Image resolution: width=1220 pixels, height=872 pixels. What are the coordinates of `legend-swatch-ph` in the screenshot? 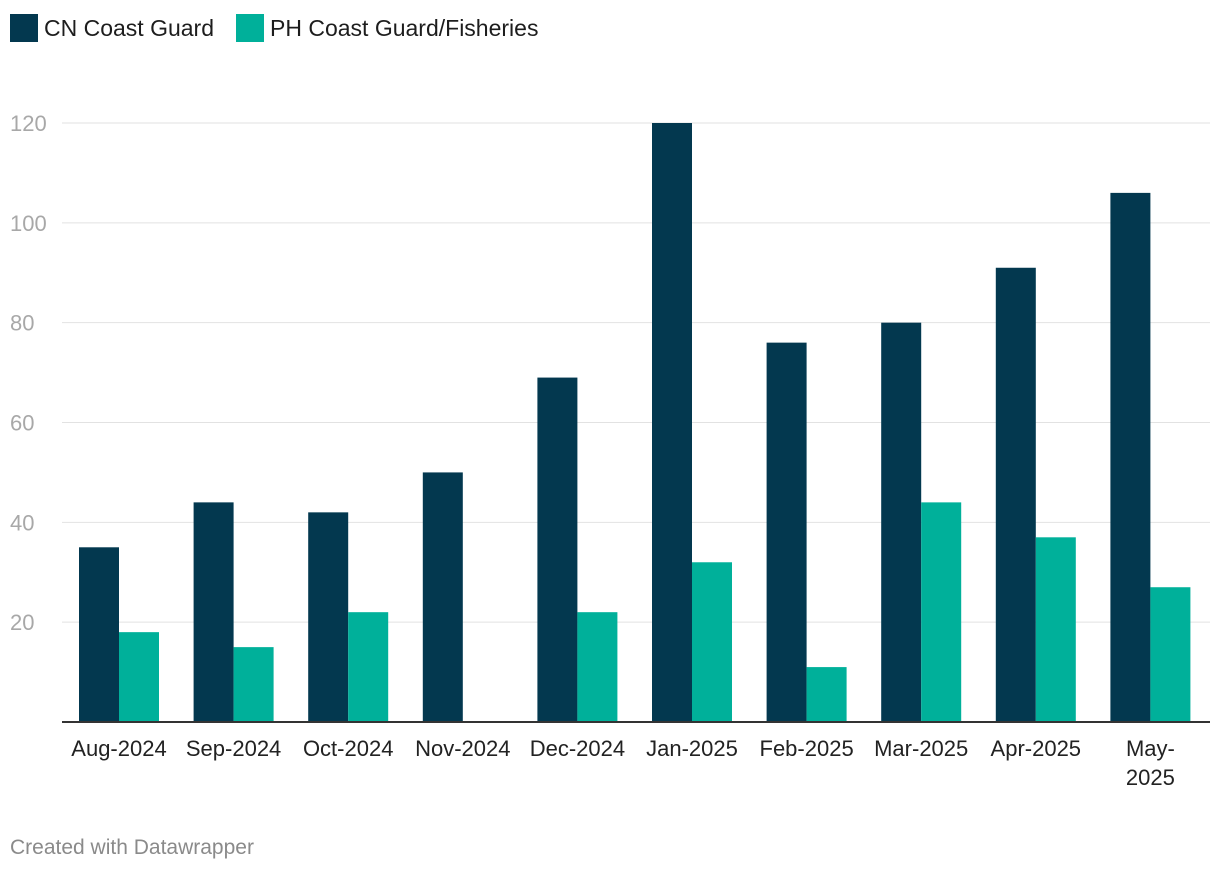 It's located at (250, 28).